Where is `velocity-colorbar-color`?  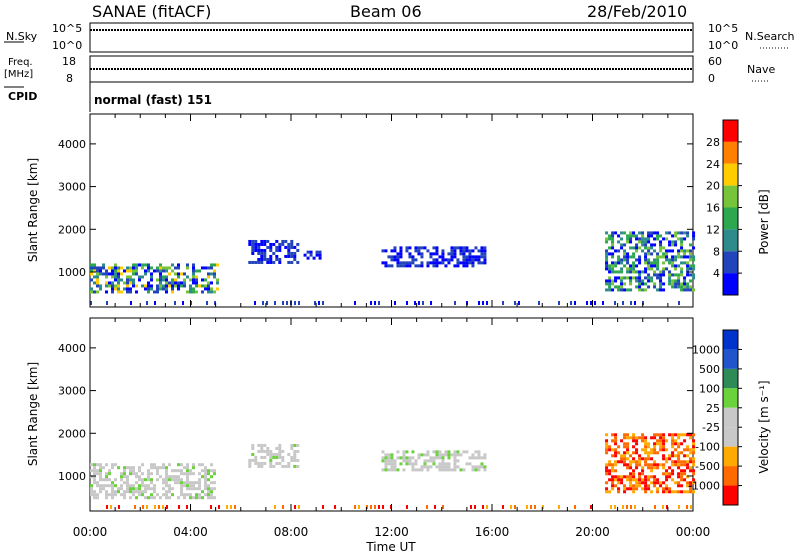 velocity-colorbar-color is located at coordinates (730, 476).